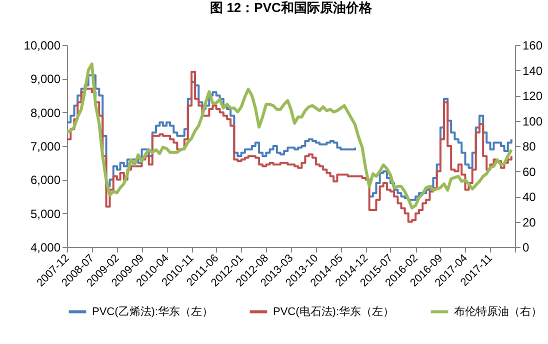 The image size is (548, 344). Describe the element at coordinates (526, 247) in the screenshot. I see `y2-tick-label: 0` at that location.